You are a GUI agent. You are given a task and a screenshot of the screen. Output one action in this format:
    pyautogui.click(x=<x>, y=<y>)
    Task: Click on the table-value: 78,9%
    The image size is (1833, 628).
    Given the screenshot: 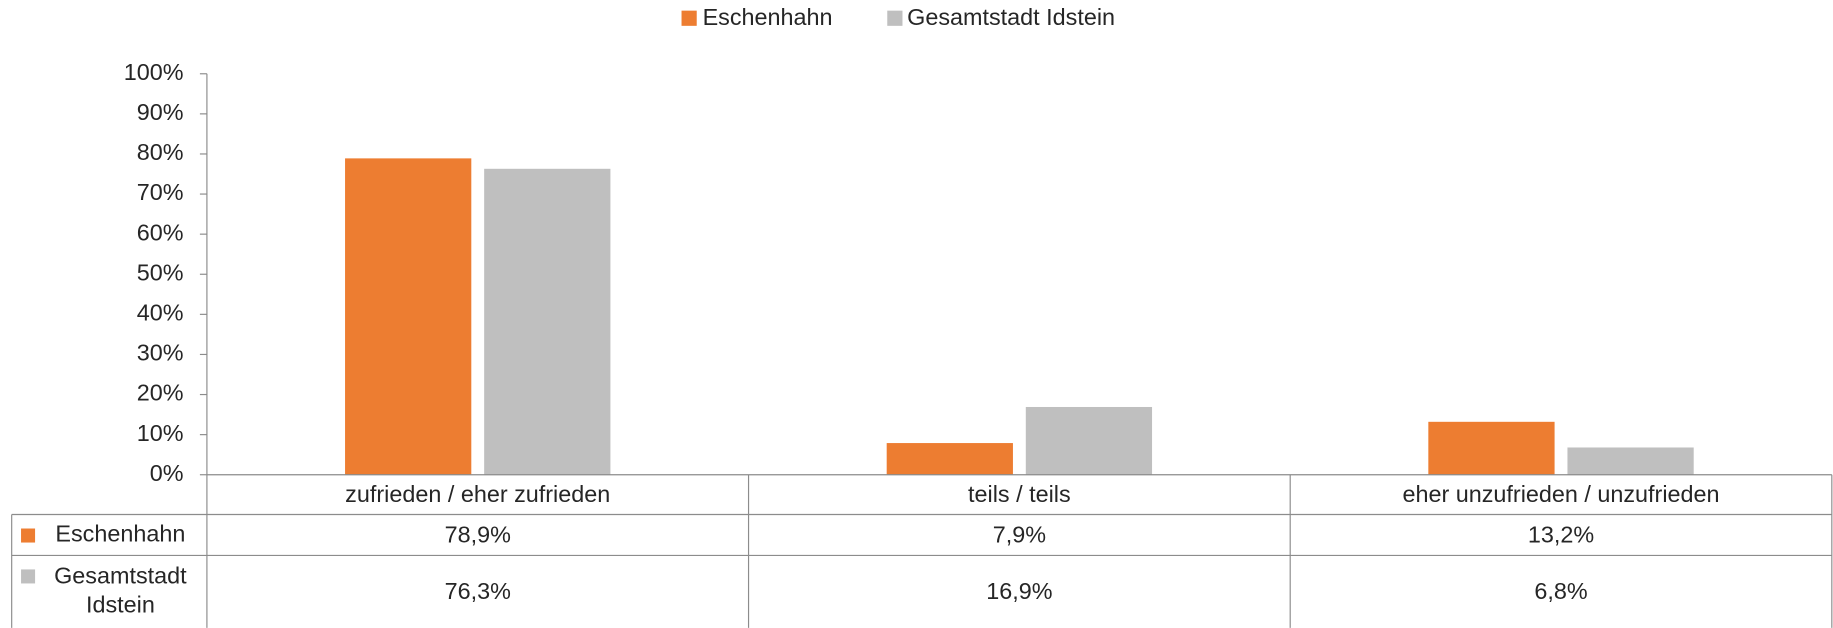 What is the action you would take?
    pyautogui.click(x=478, y=534)
    